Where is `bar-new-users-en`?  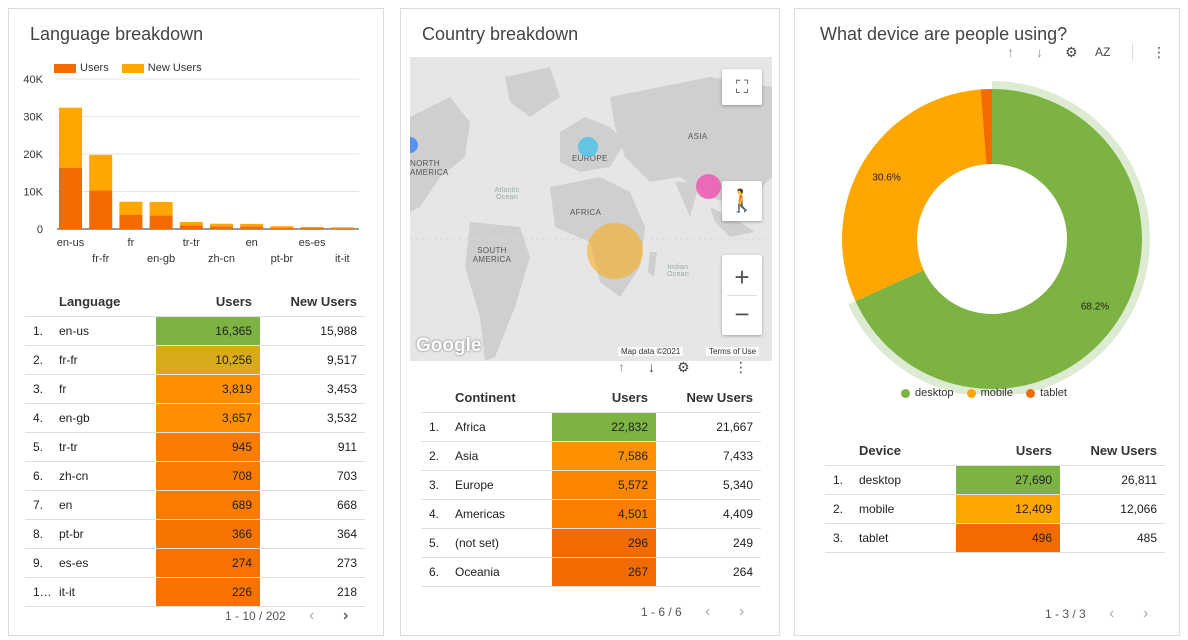
bar-new-users-en is located at coordinates (252, 225).